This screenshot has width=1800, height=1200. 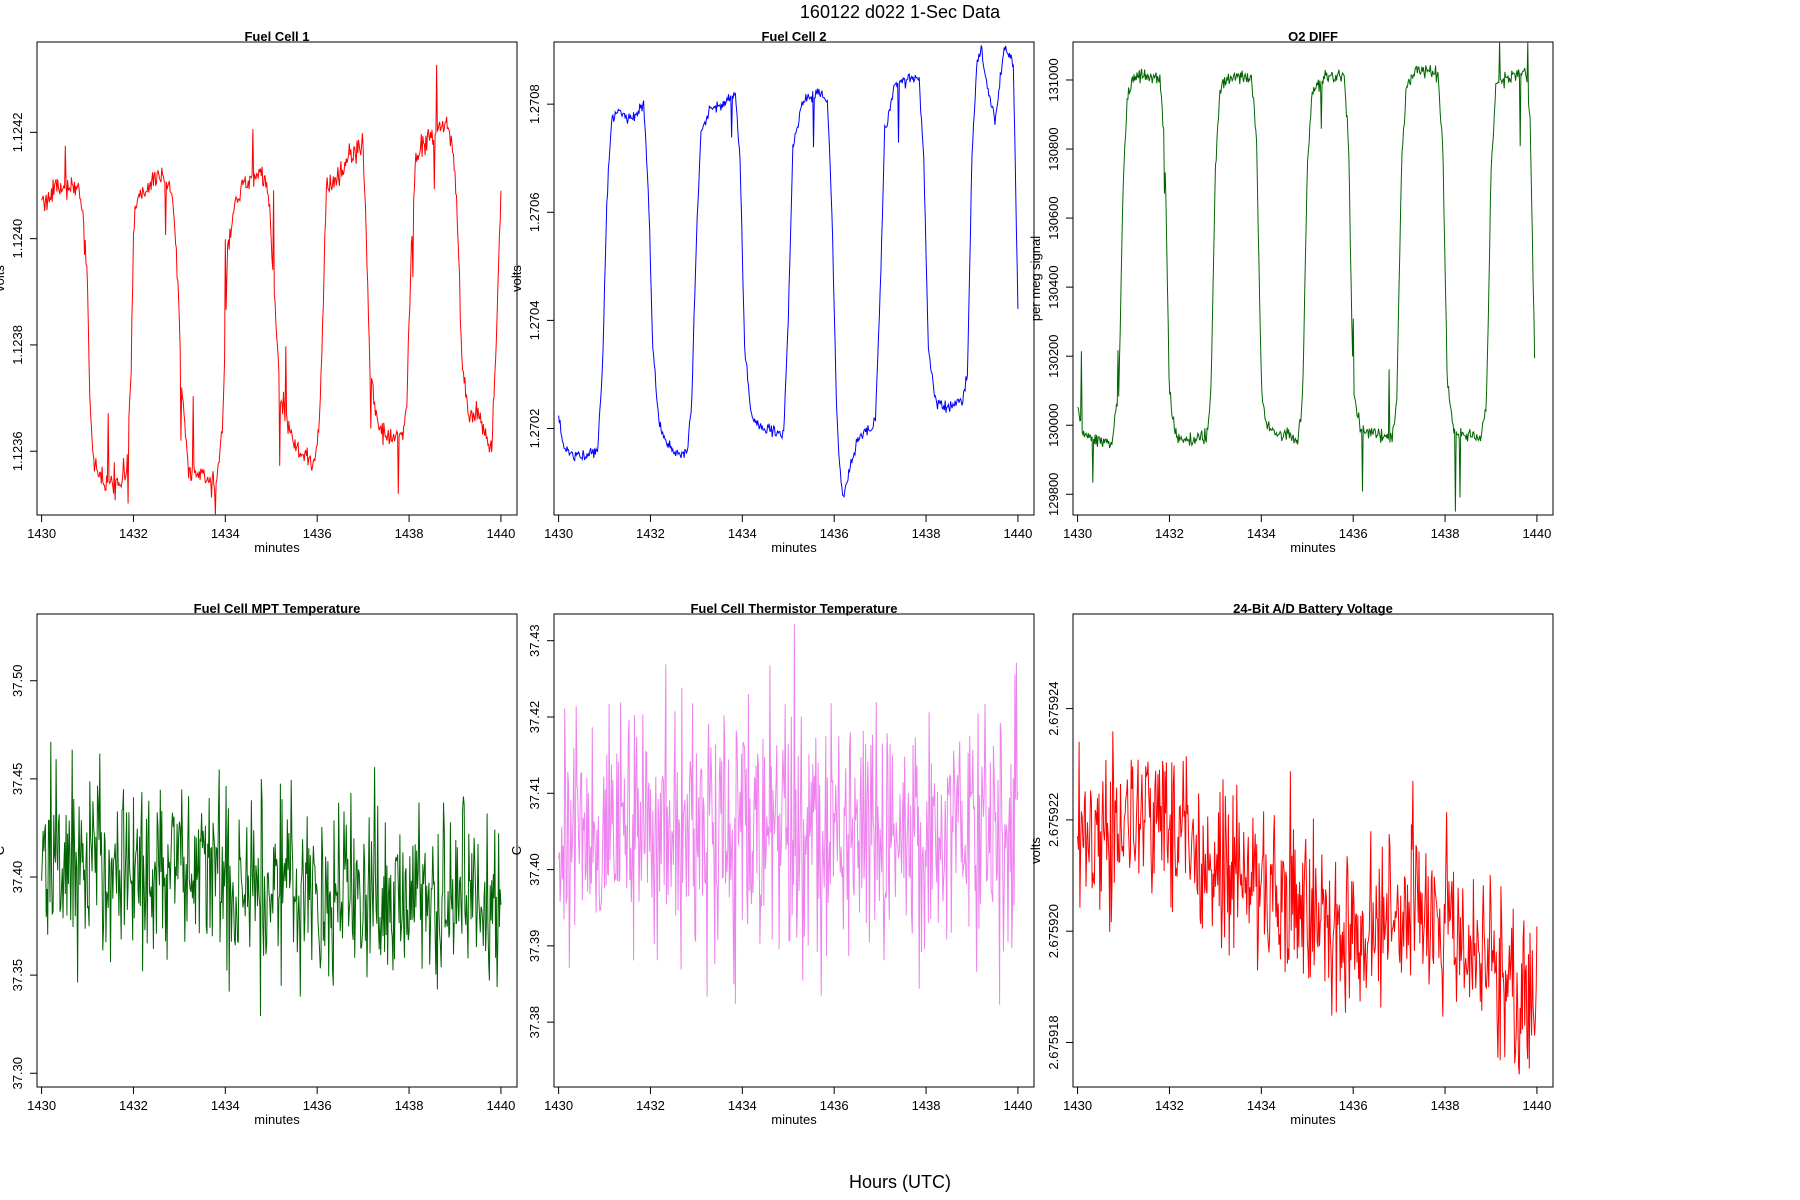 What do you see at coordinates (534, 212) in the screenshot?
I see `y-tick-label: 1.2706` at bounding box center [534, 212].